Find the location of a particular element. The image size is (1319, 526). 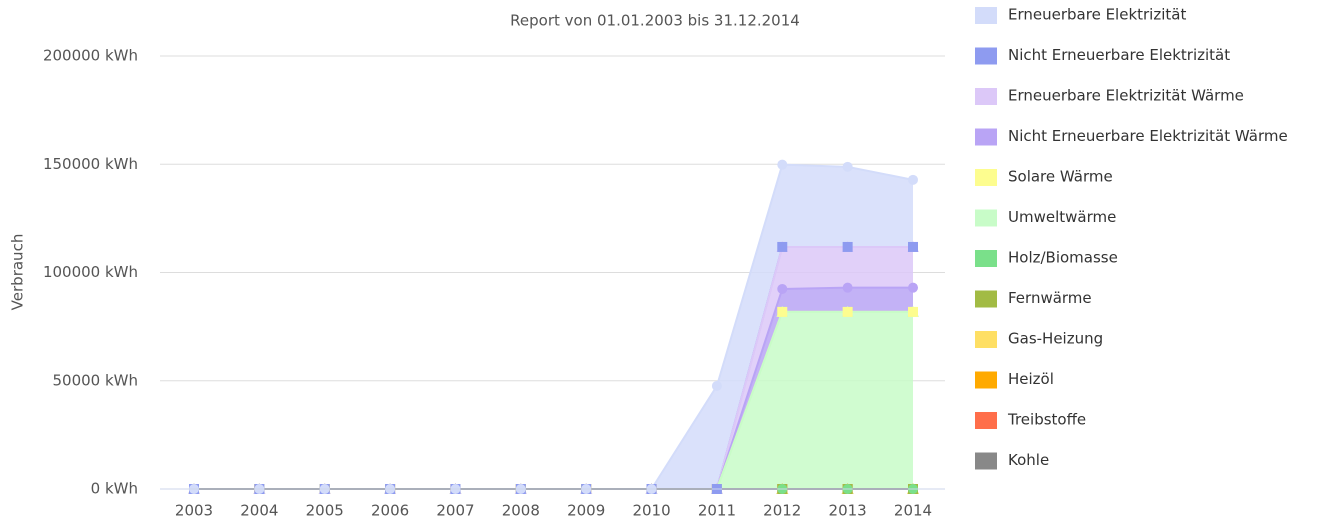

x-tick-label: 2006 is located at coordinates (390, 511).